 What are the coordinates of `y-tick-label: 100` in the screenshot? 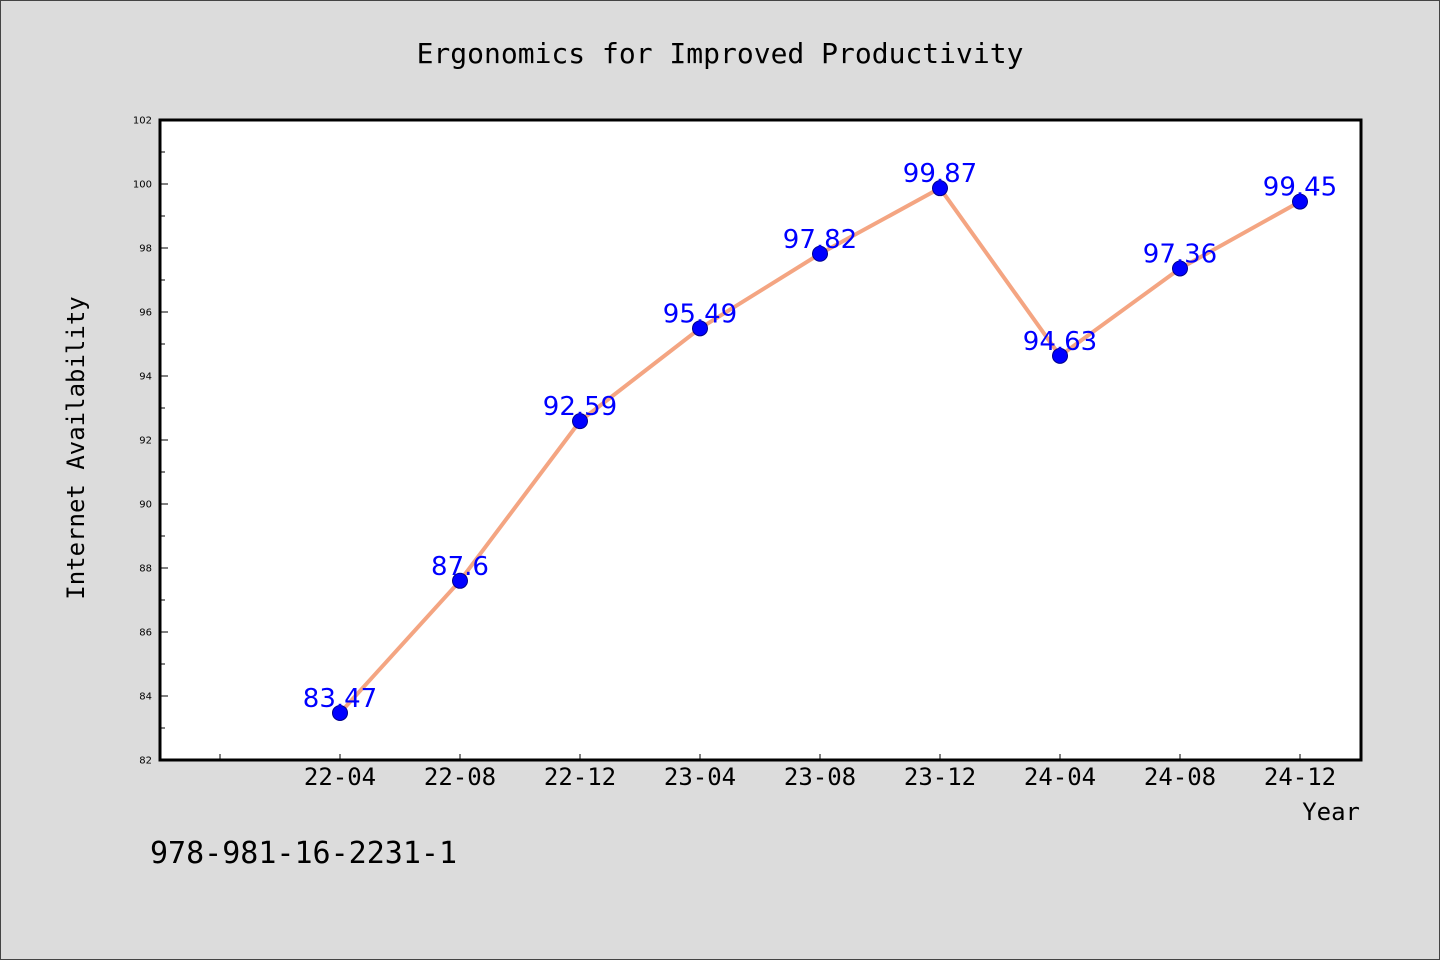 It's located at (142, 185).